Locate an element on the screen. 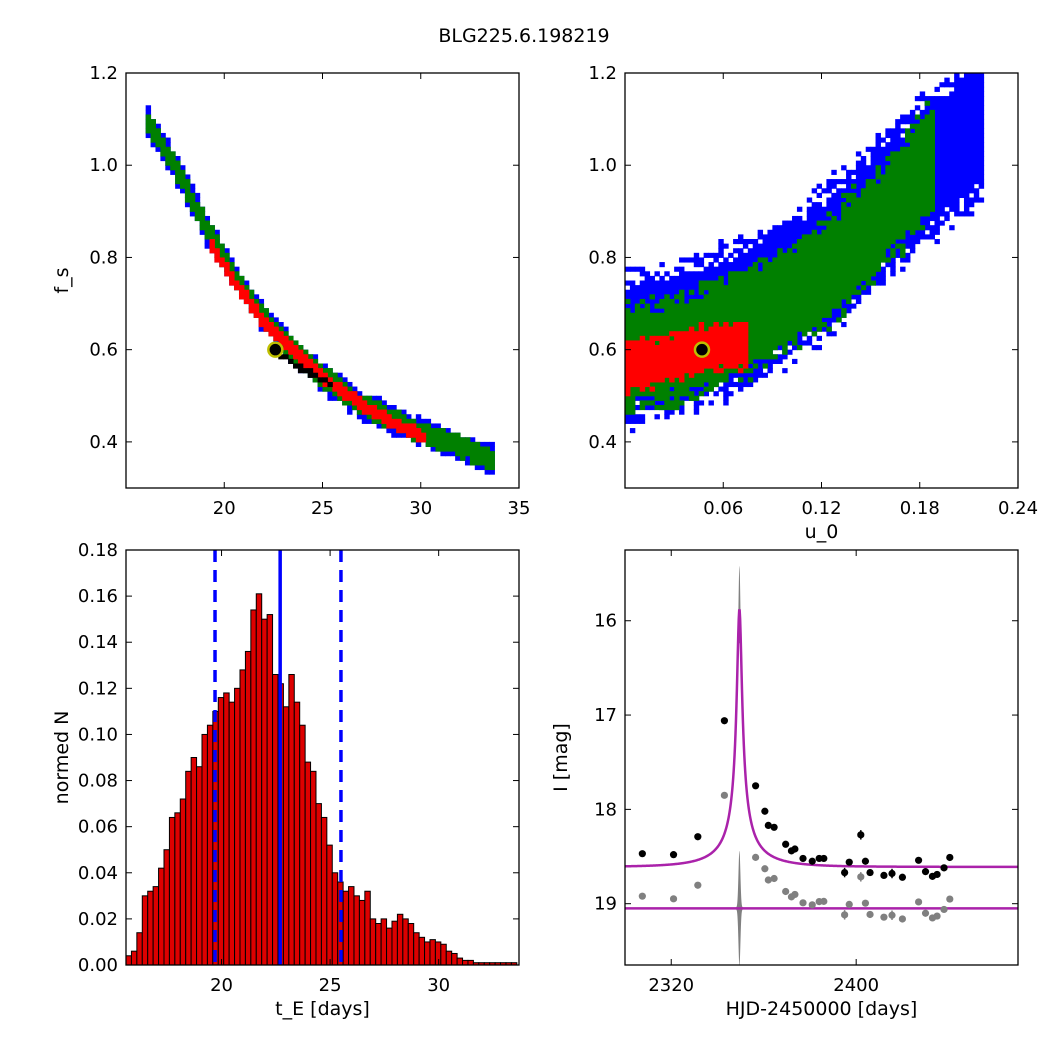 Image resolution: width=1050 pixels, height=1050 pixels. y-tick-label: 1.0 is located at coordinates (103, 165).